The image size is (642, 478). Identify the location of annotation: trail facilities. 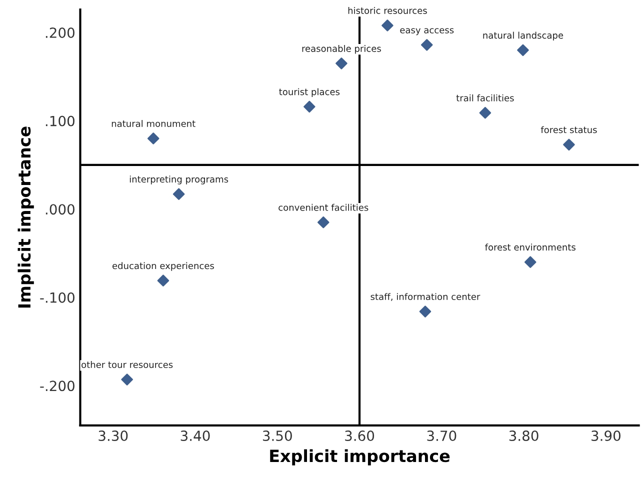
(485, 98).